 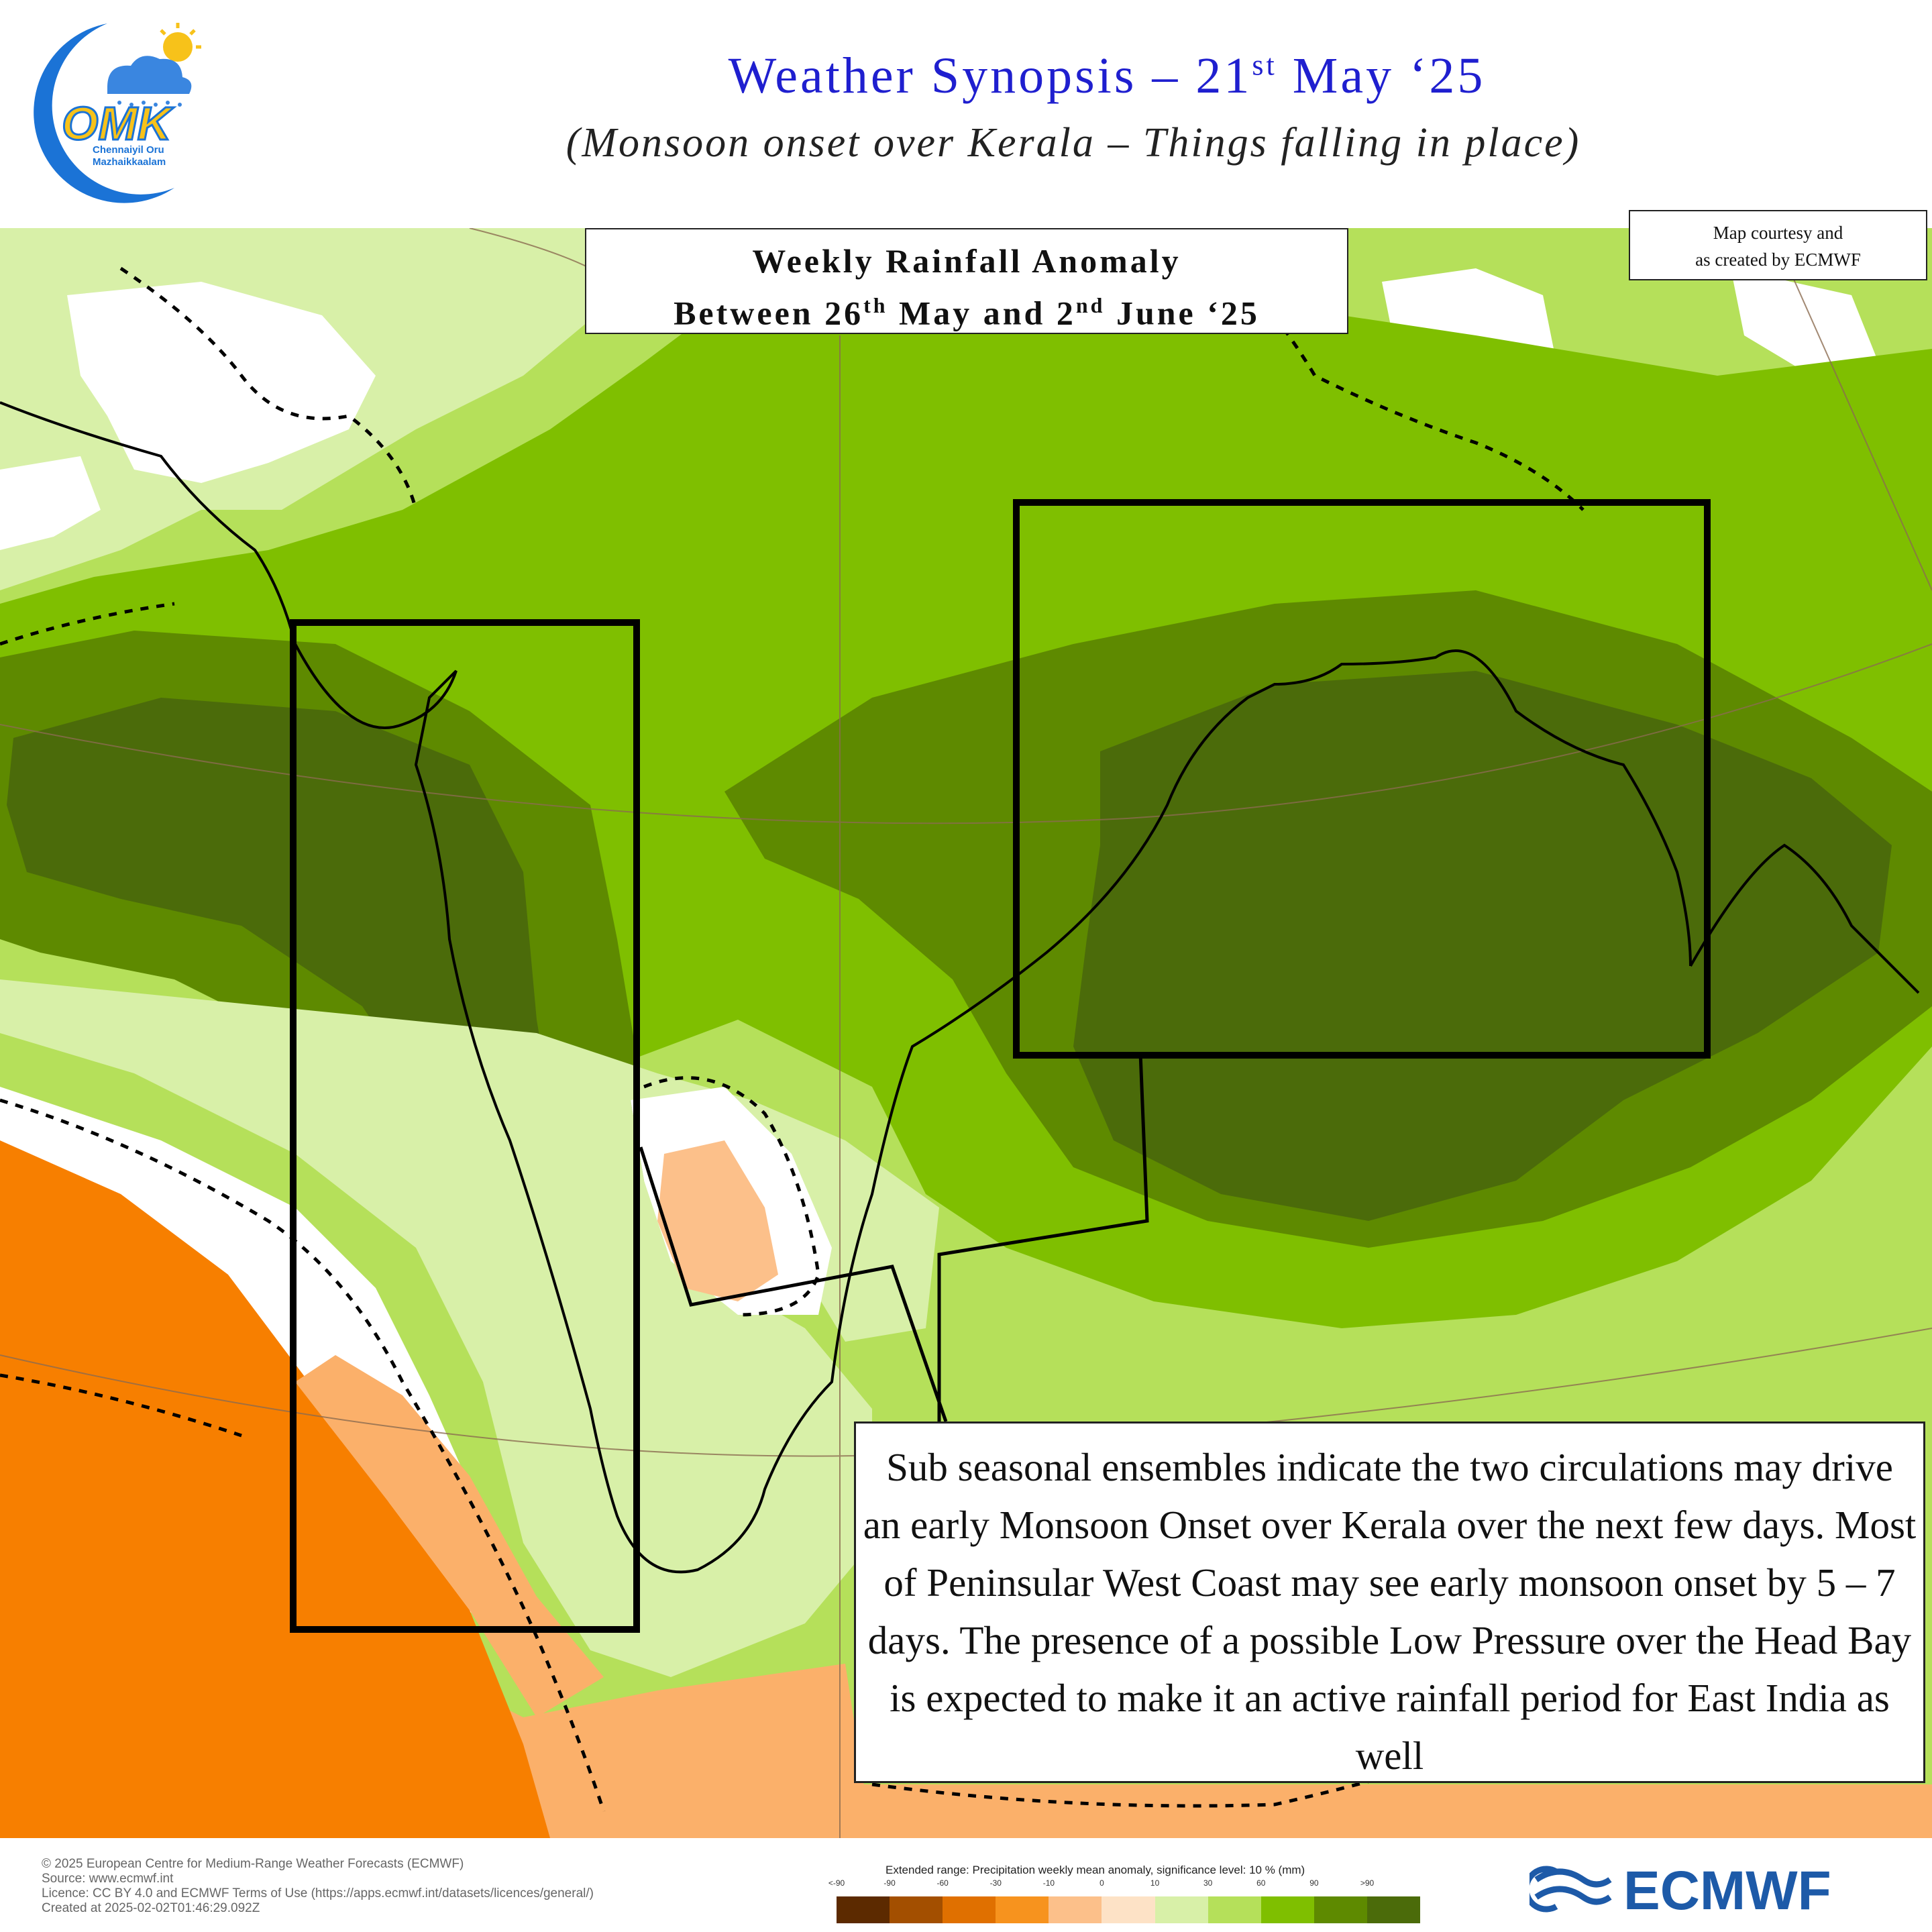 What do you see at coordinates (889, 1883) in the screenshot?
I see `legend-tick-label: -90` at bounding box center [889, 1883].